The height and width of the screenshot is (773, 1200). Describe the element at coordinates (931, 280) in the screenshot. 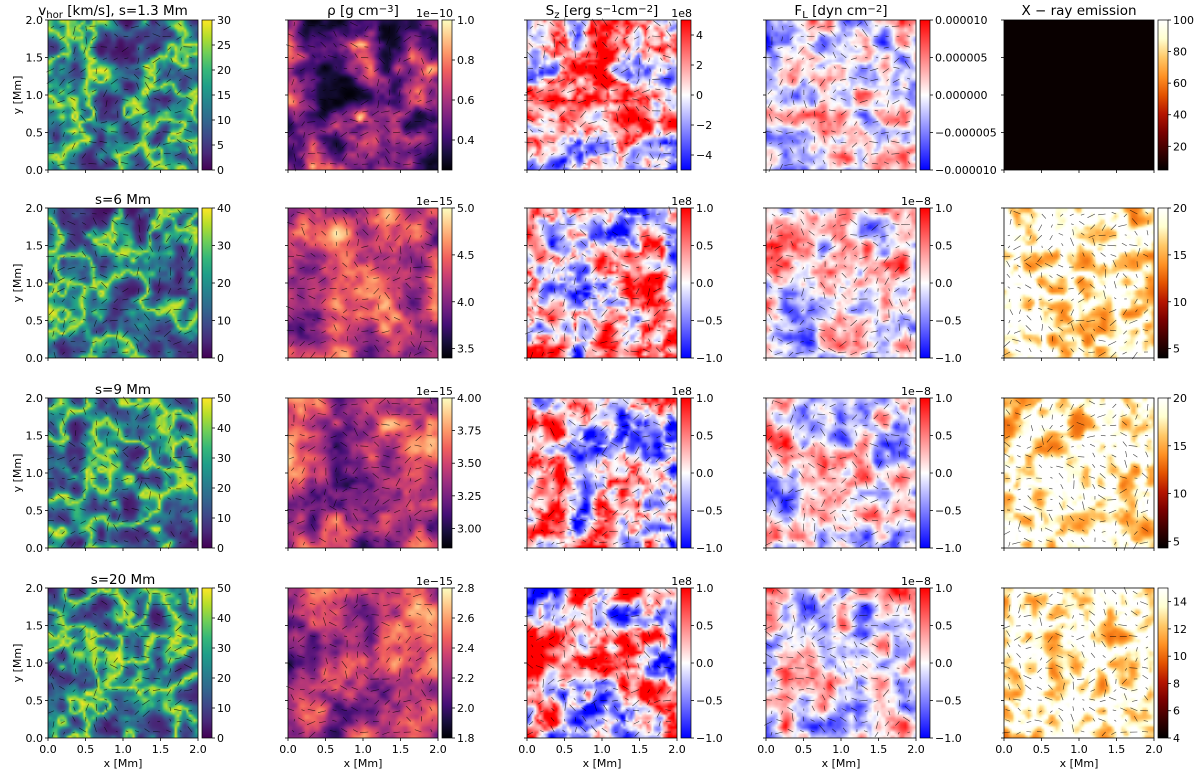

I see `colorbar-r2-c4: −1.0 −0.5 0.0 0.5 1.0 1e−8` at that location.